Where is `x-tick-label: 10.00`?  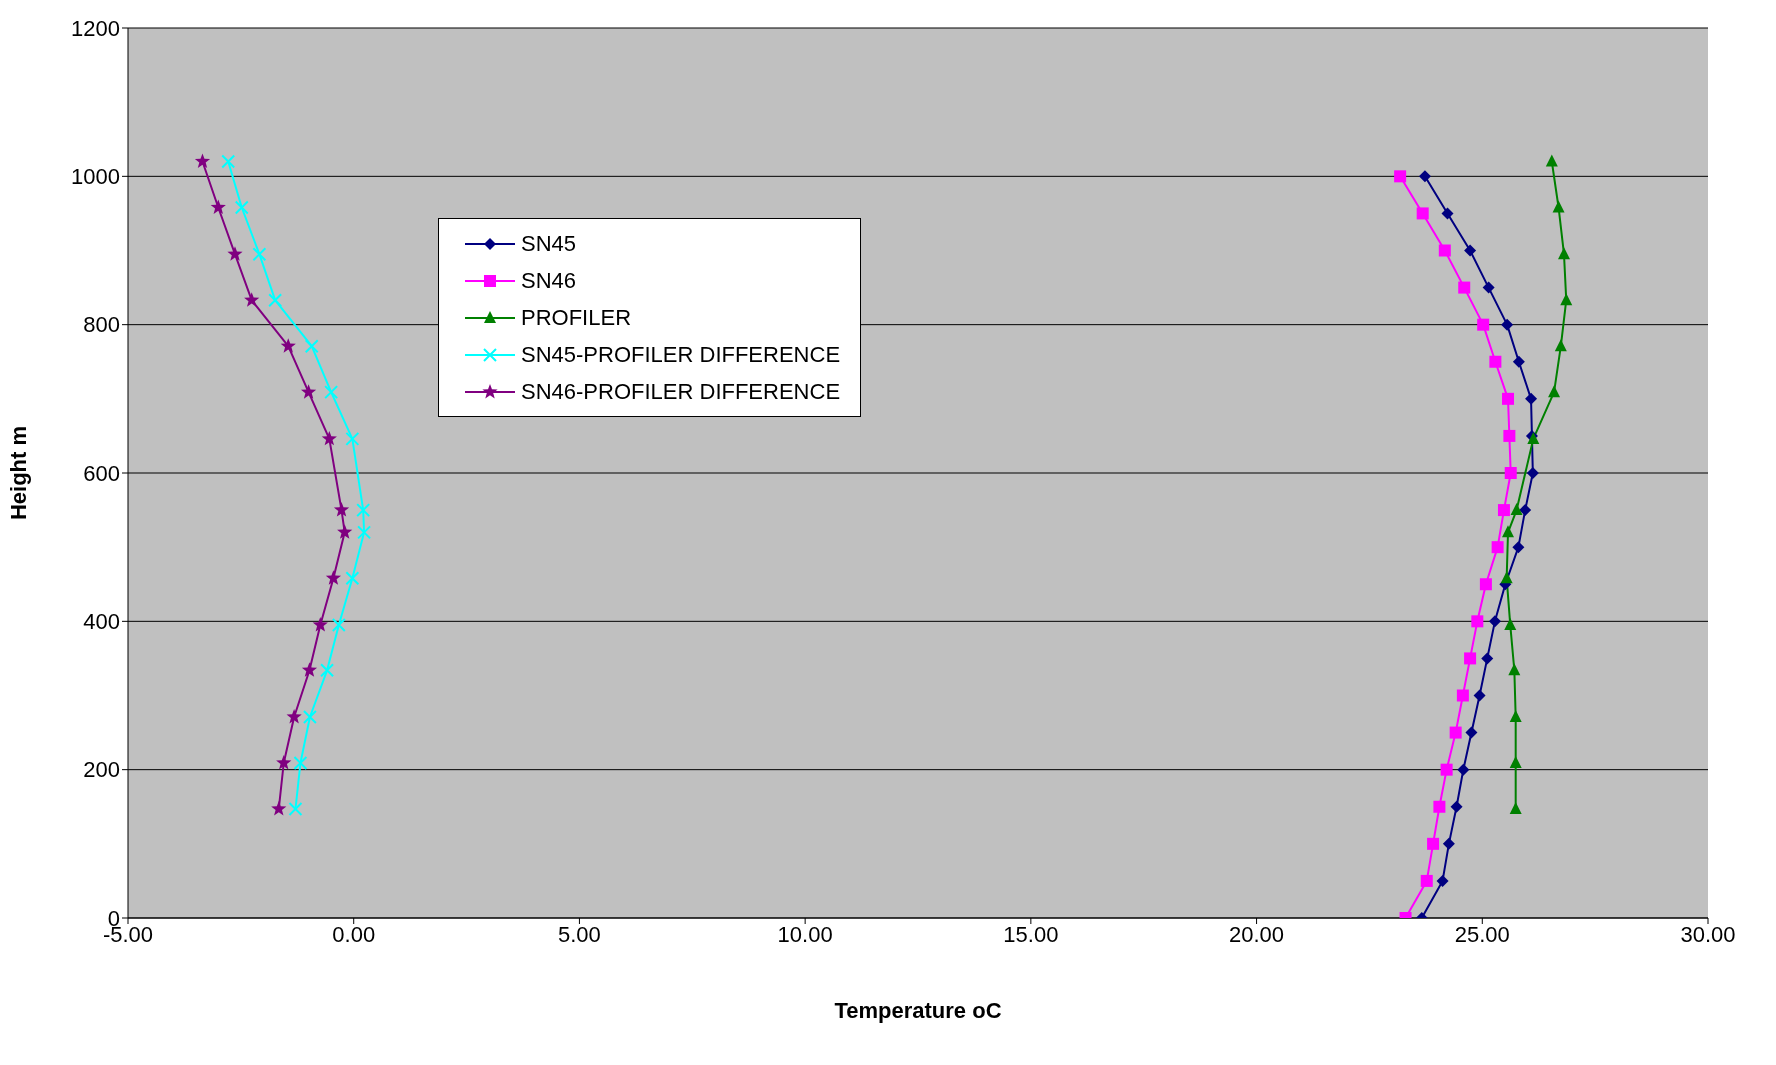
x-tick-label: 10.00 is located at coordinates (805, 934).